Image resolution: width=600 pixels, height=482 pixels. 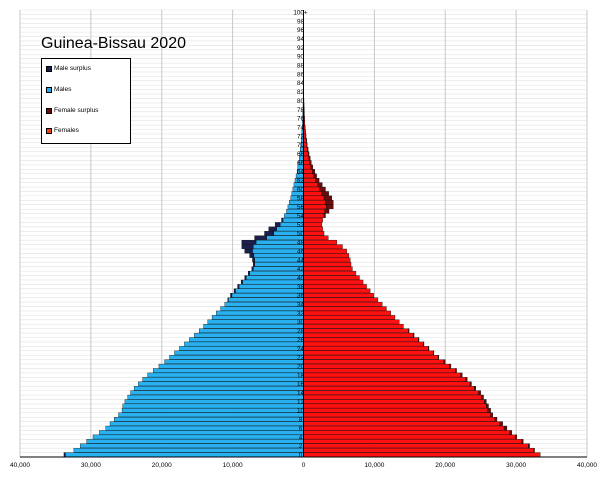 I want to click on age-tick-label: 46, so click(x=301, y=251).